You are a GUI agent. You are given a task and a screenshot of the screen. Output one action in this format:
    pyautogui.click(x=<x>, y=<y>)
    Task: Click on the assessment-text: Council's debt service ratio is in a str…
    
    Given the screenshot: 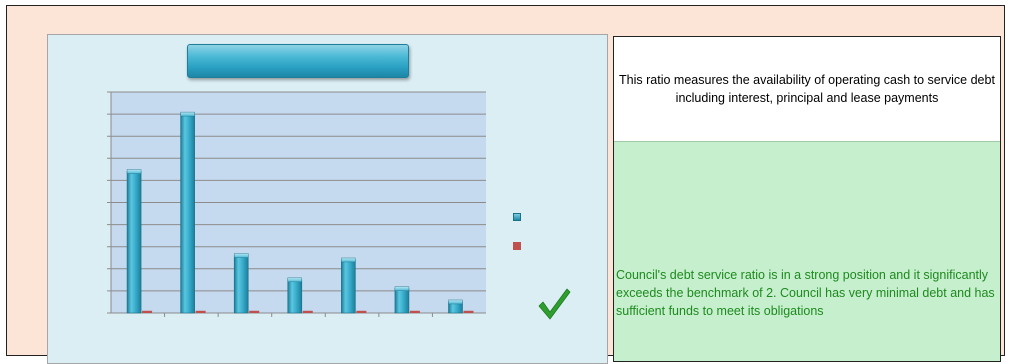 What is the action you would take?
    pyautogui.click(x=805, y=293)
    